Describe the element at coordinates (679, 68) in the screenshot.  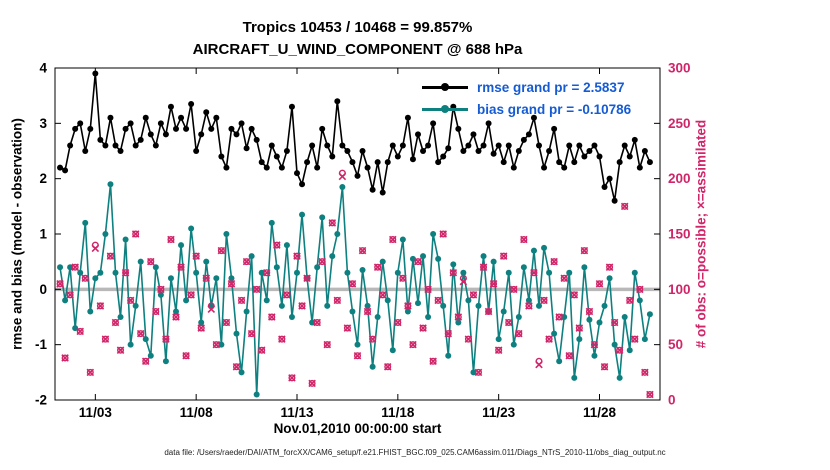
I see `svg-text: 300` at that location.